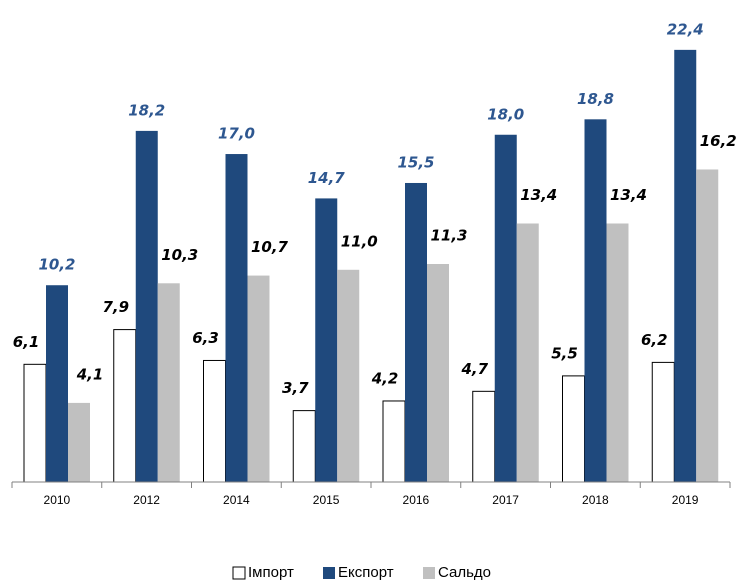 The height and width of the screenshot is (588, 742). Describe the element at coordinates (505, 114) in the screenshot. I see `value-label: 18,0` at that location.